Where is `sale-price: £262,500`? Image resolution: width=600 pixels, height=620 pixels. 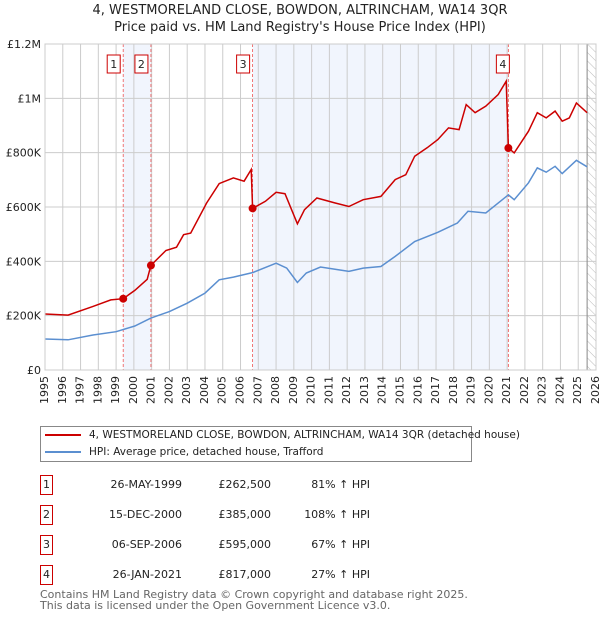
sale-price: £262,500 is located at coordinates (245, 484).